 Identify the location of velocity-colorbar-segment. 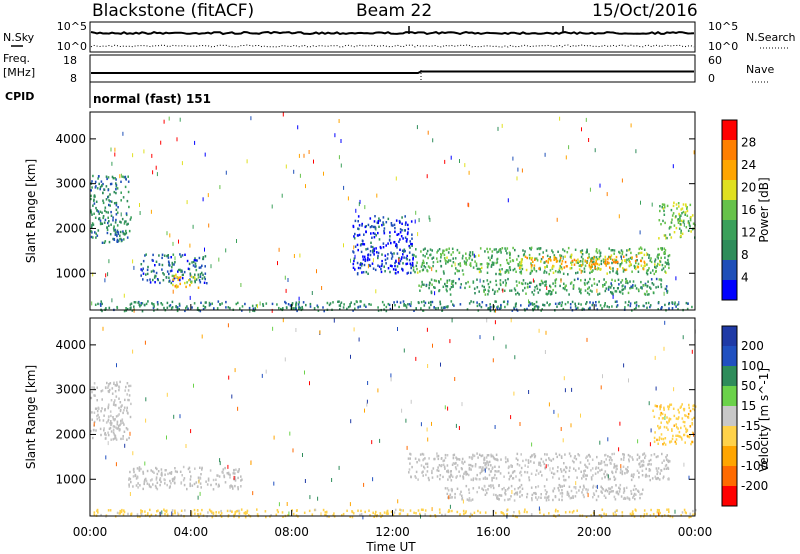
(729, 476).